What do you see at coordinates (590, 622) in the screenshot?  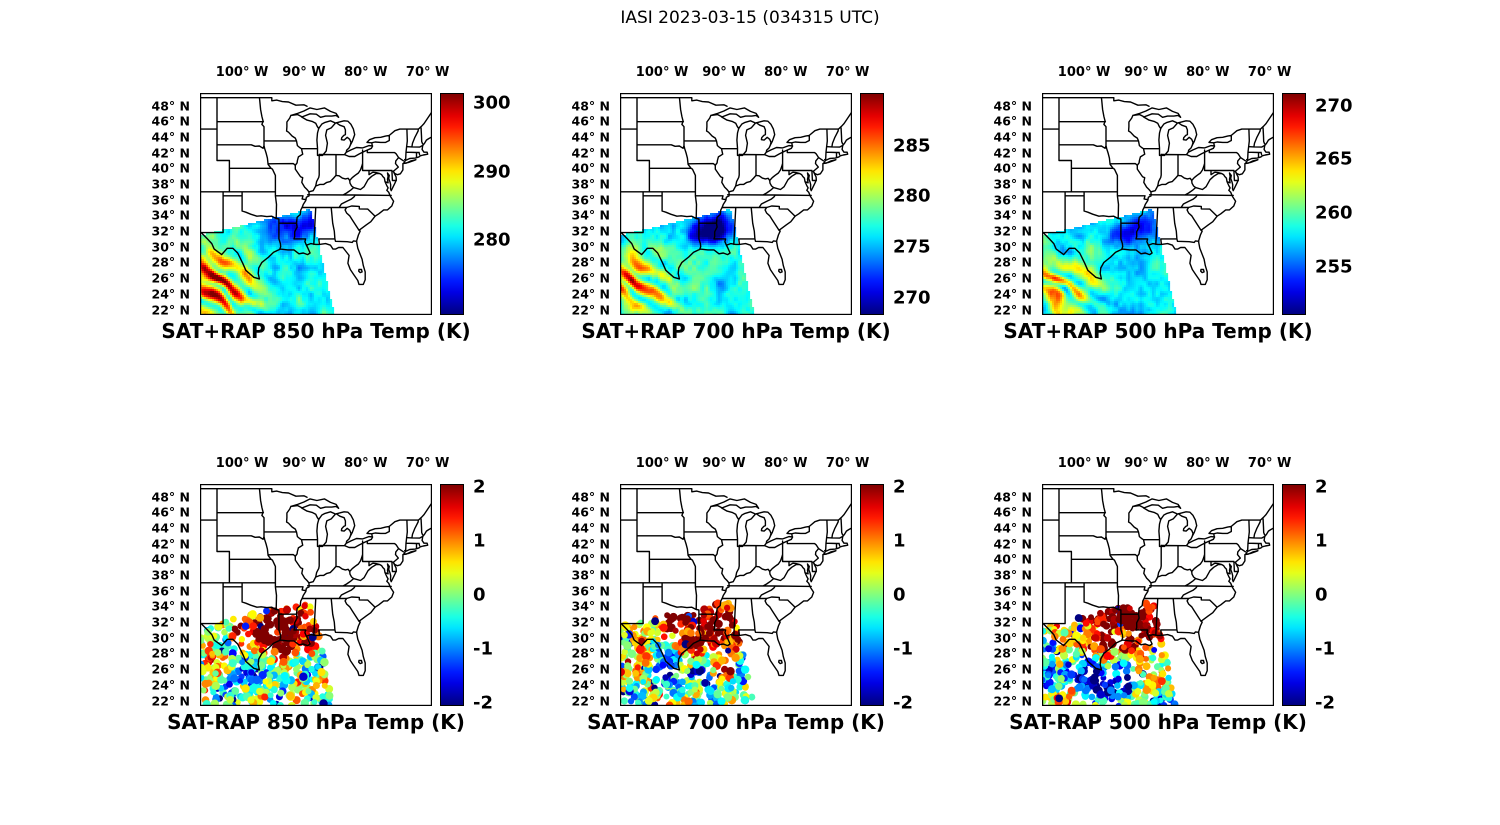 I see `lat-tick-label: 32° N` at bounding box center [590, 622].